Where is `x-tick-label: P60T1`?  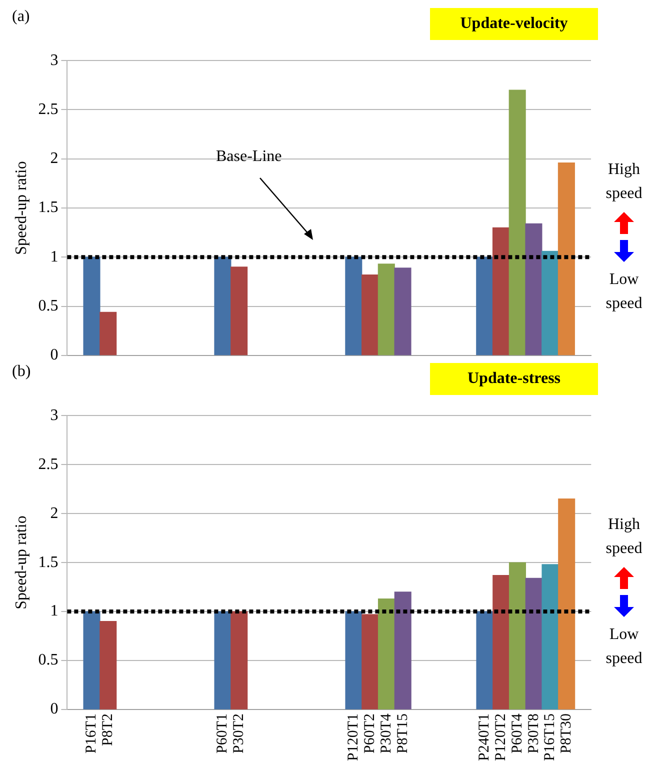 x-tick-label: P60T1 is located at coordinates (222, 733).